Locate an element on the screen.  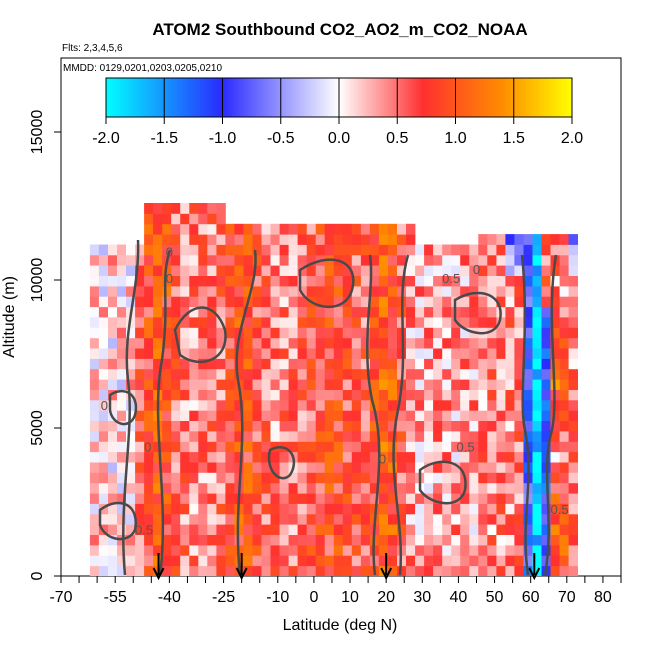
y-axis-label: Altitude (m) is located at coordinates (9, 317).